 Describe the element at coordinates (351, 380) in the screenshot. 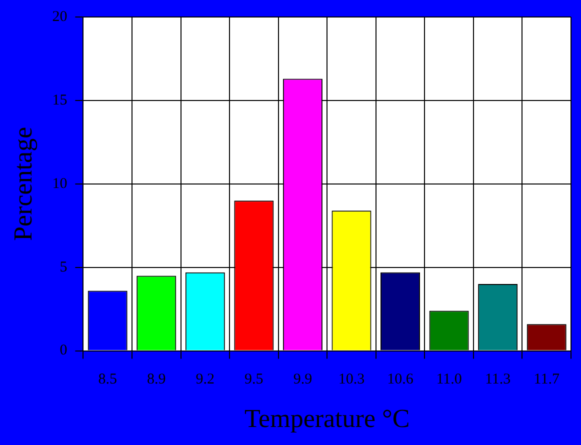

I see `x-tick-label: 10.3` at that location.